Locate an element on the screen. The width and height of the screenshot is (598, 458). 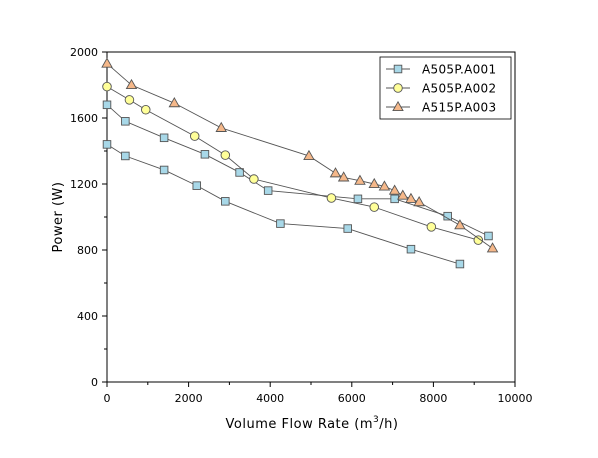
y-tick-label: 400 is located at coordinates (87, 316).